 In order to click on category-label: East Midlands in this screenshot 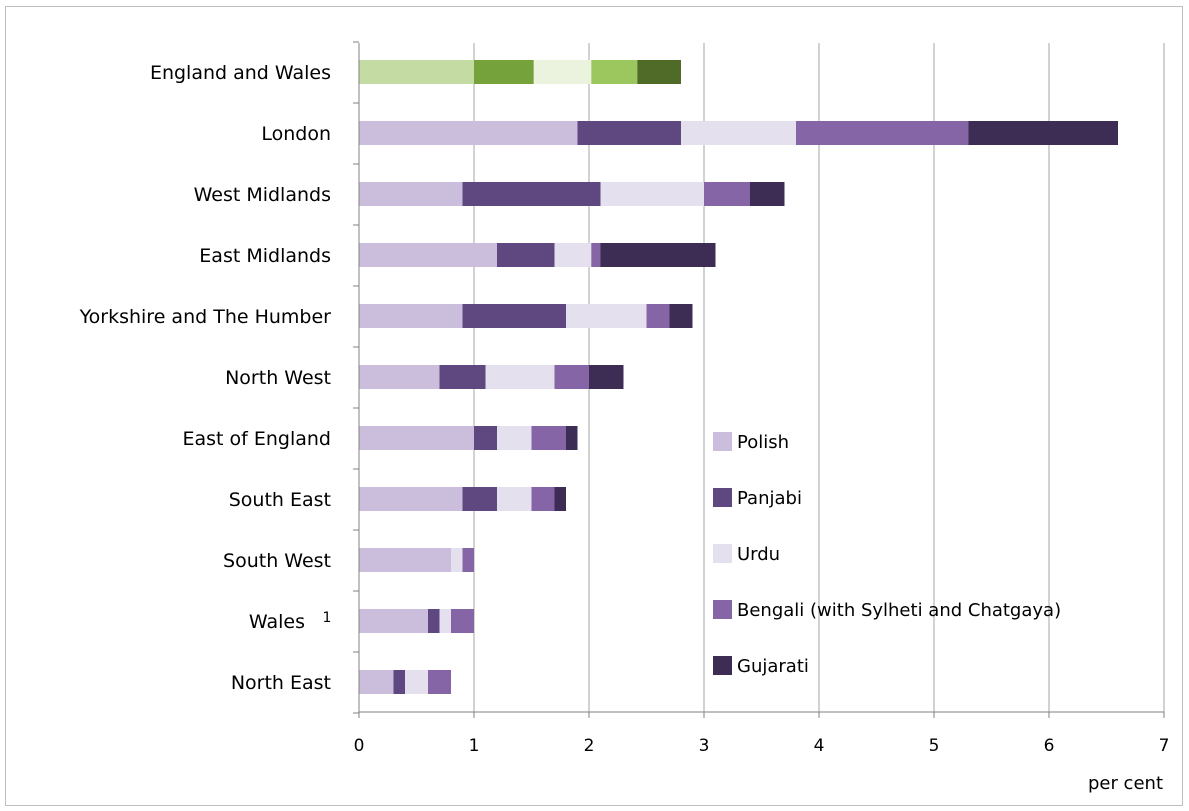, I will do `click(265, 256)`.